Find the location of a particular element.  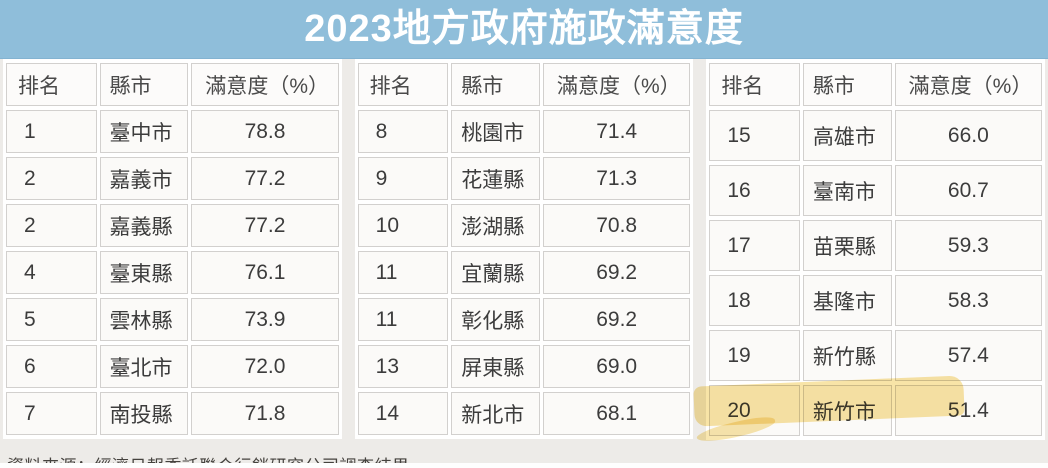

rank-cell: 14 is located at coordinates (403, 413).